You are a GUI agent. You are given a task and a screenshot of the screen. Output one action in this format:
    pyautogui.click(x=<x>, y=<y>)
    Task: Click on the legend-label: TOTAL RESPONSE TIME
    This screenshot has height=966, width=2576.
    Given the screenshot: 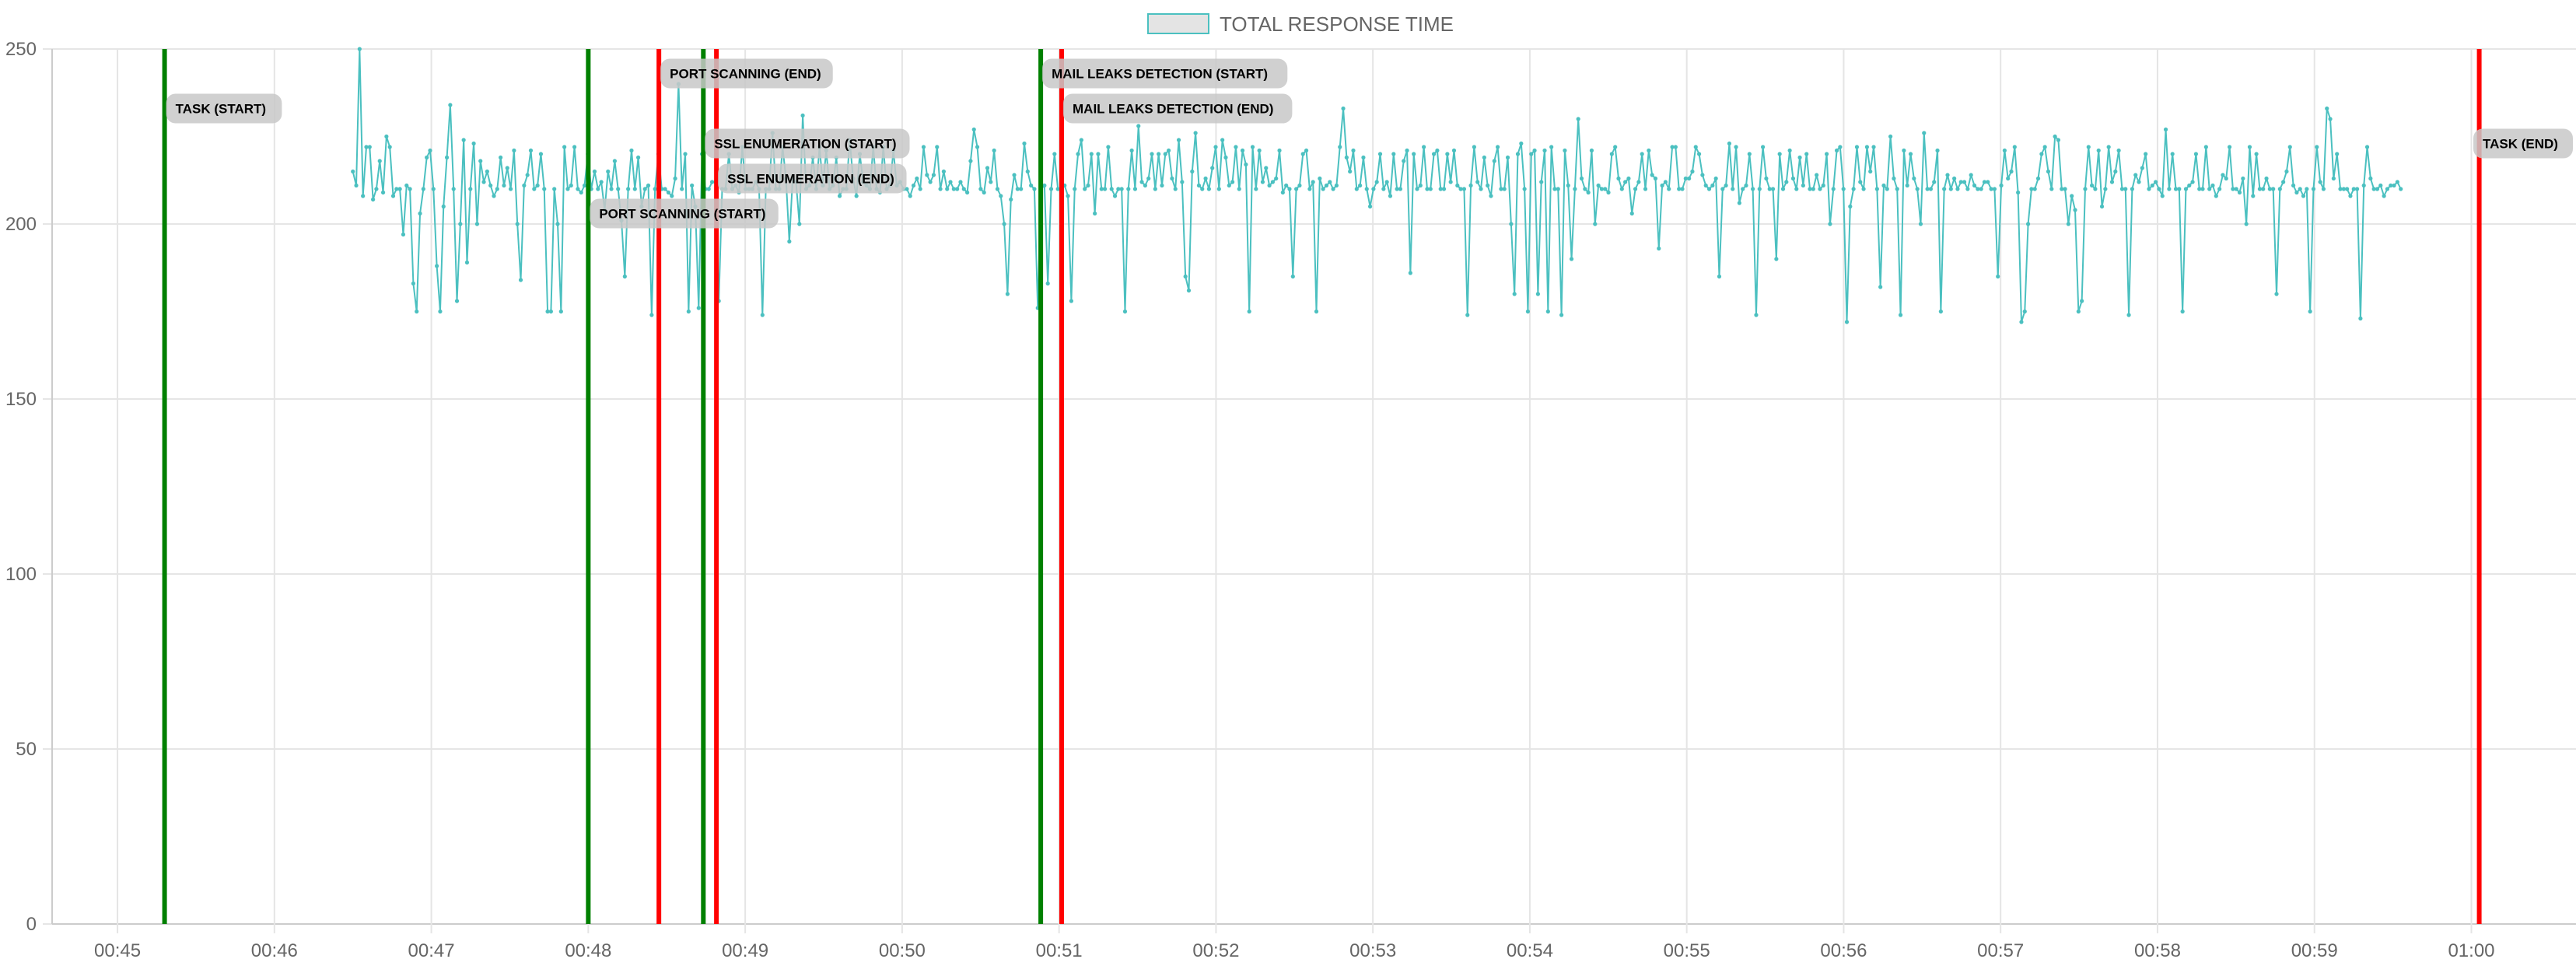 What is the action you would take?
    pyautogui.click(x=1337, y=24)
    